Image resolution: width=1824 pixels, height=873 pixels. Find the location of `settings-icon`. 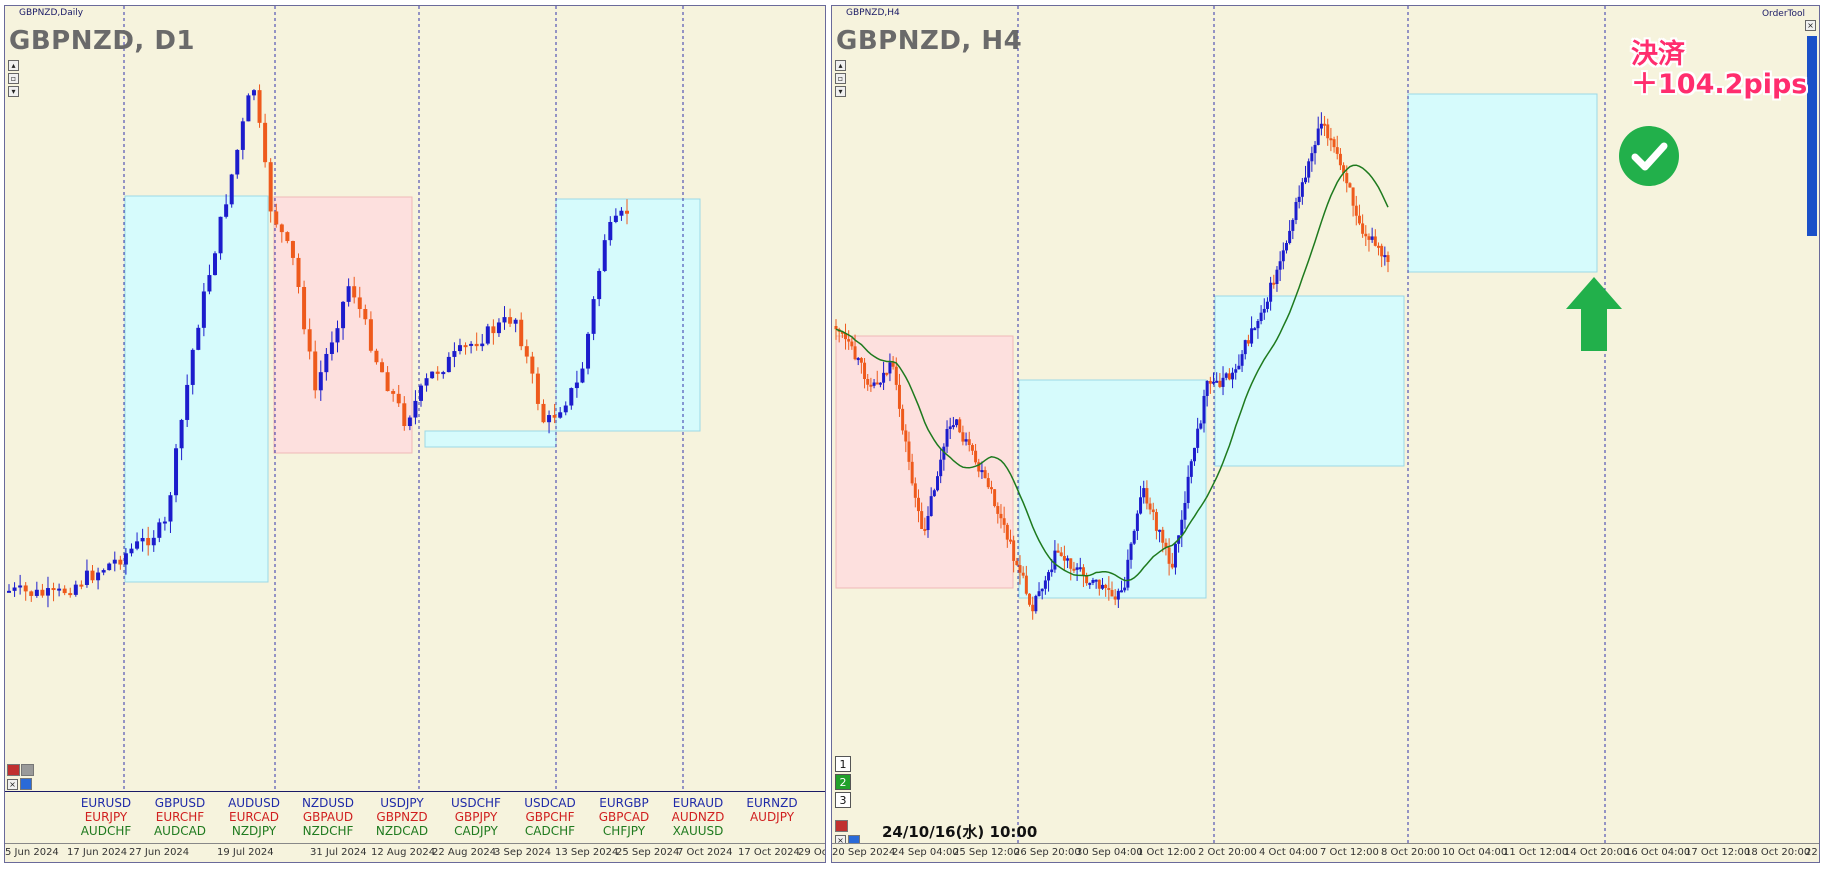

settings-icon is located at coordinates (26, 784).